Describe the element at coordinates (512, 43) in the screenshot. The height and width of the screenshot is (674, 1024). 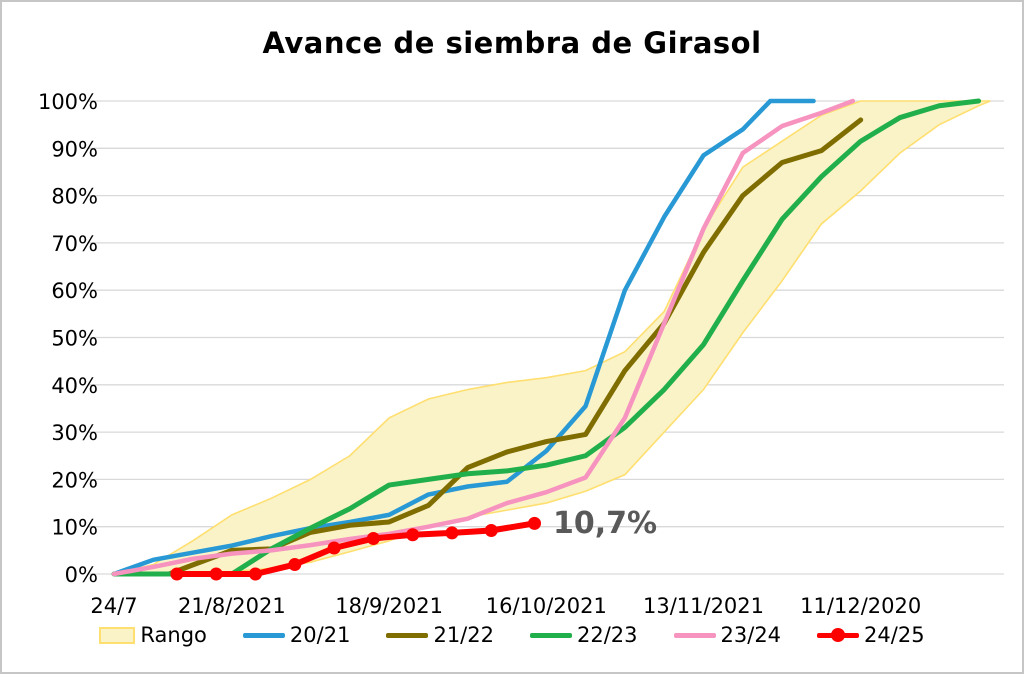
I see `chart-title: Avance de siembra de Girasol` at that location.